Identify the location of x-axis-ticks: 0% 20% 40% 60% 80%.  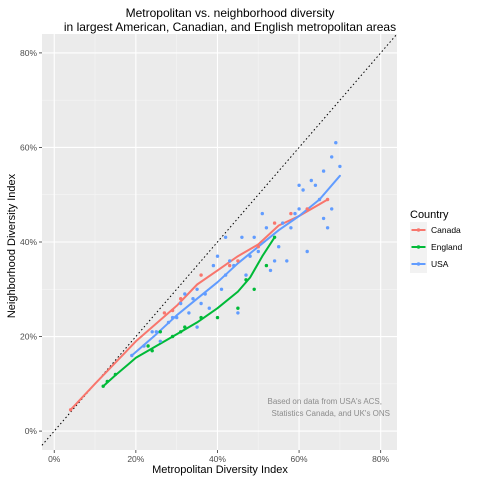
(219, 457).